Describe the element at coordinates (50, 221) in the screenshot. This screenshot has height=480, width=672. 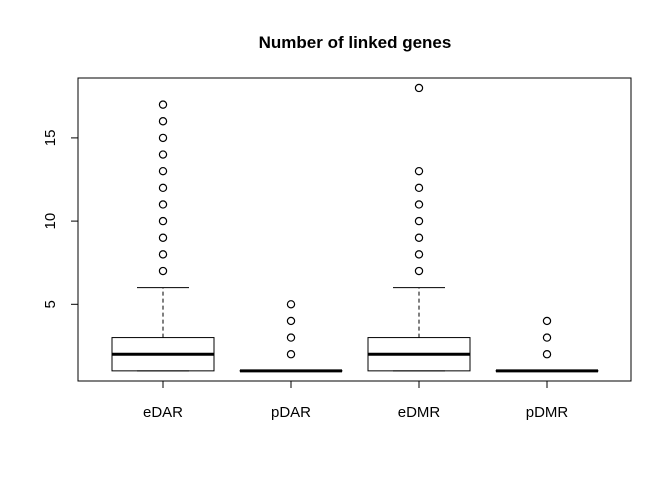
I see `y-tick-label: 10` at that location.